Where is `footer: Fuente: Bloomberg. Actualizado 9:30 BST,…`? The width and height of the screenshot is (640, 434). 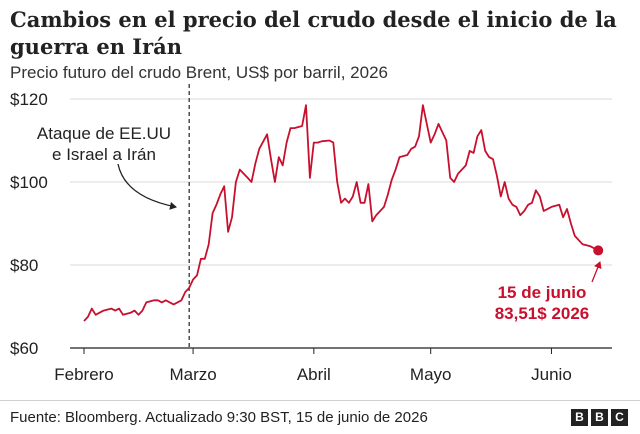 footer: Fuente: Bloomberg. Actualizado 9:30 BST,… is located at coordinates (320, 417).